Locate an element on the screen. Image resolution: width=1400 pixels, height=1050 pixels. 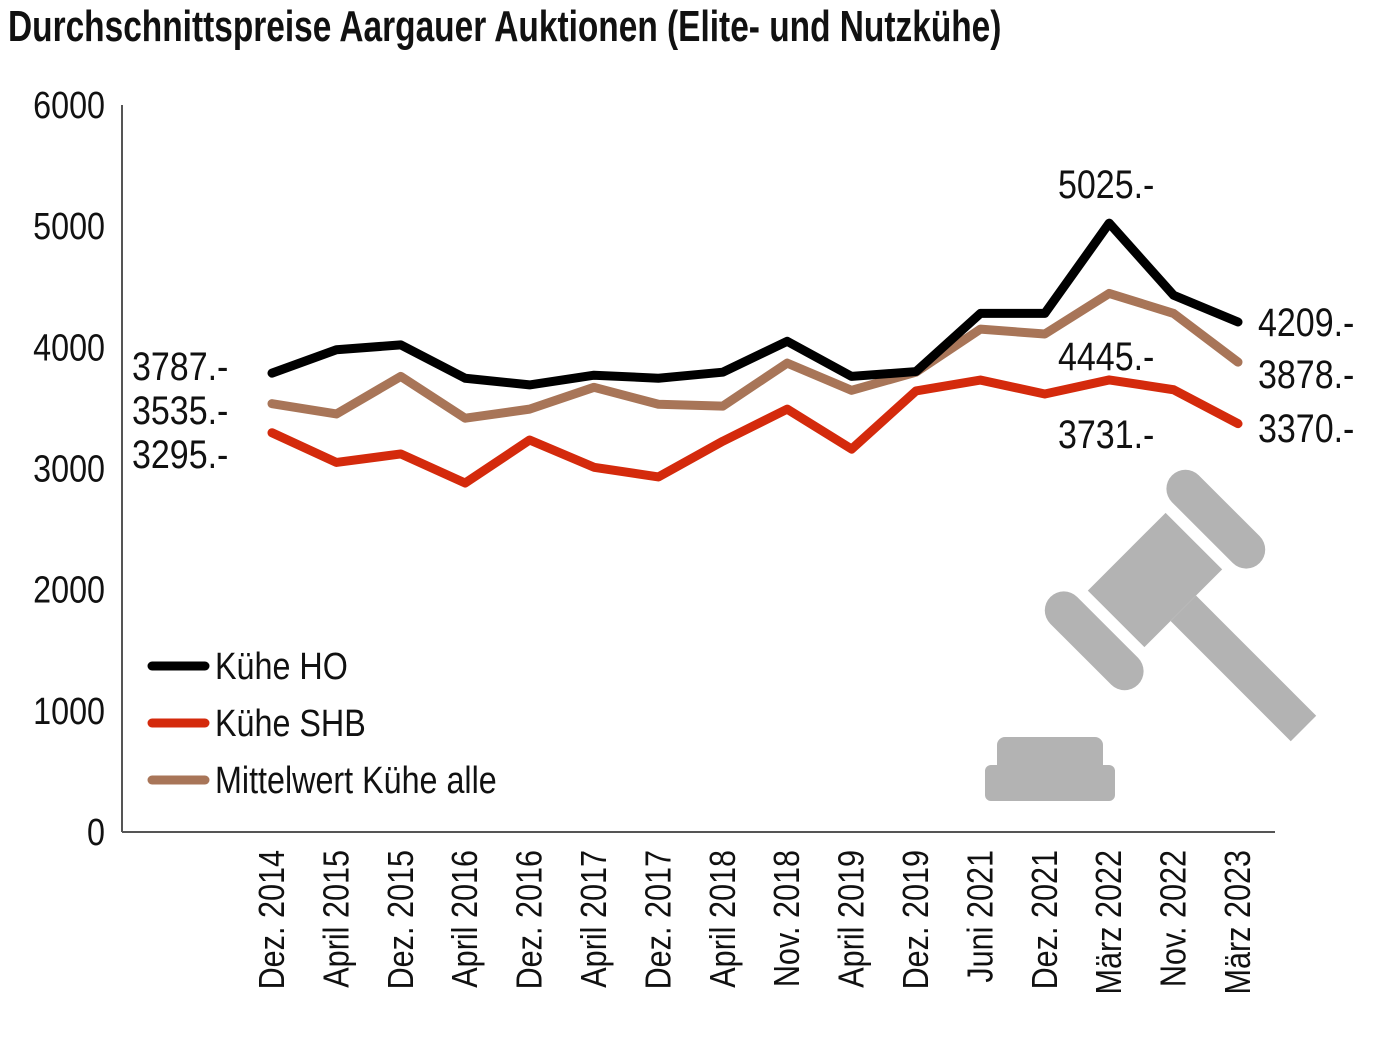
x-tick-label: Dez. 2019 is located at coordinates (917, 919).